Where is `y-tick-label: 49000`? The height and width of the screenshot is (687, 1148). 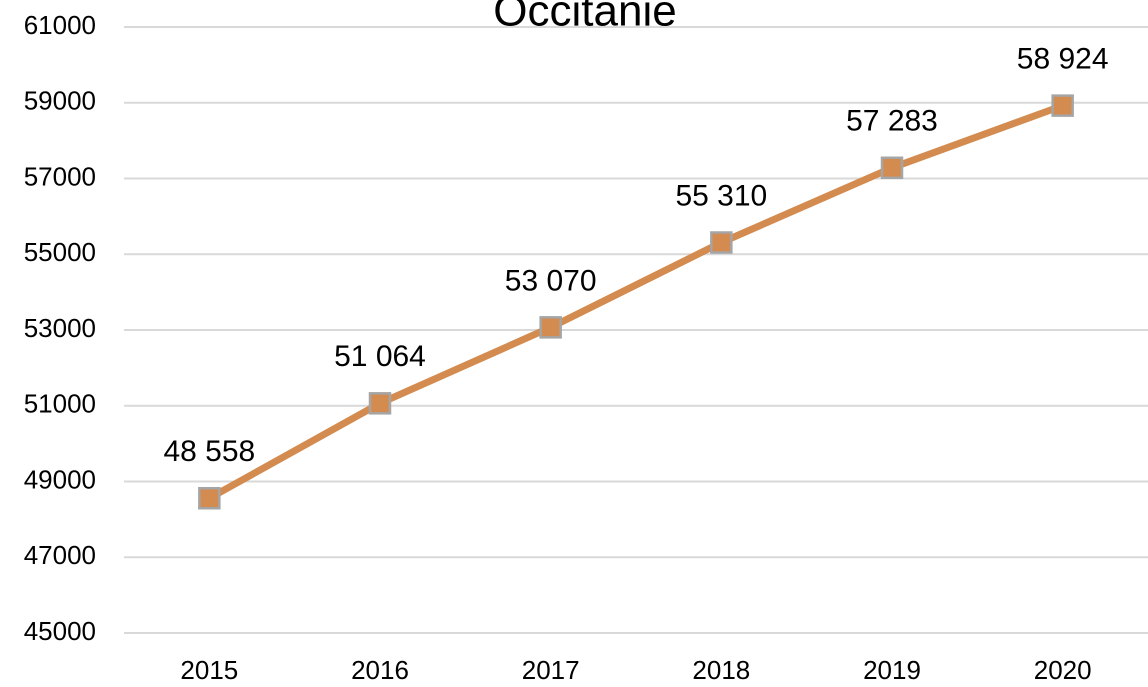 y-tick-label: 49000 is located at coordinates (60, 479).